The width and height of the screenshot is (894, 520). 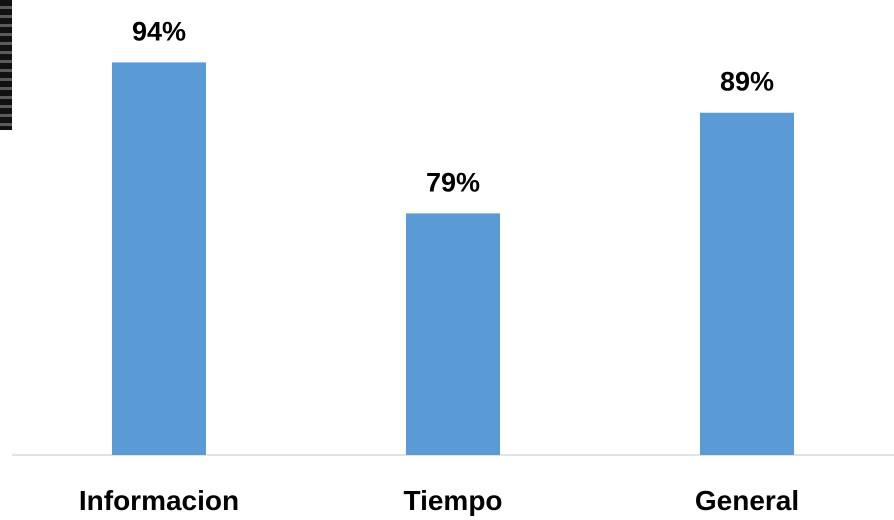 I want to click on bar-general, so click(x=747, y=283).